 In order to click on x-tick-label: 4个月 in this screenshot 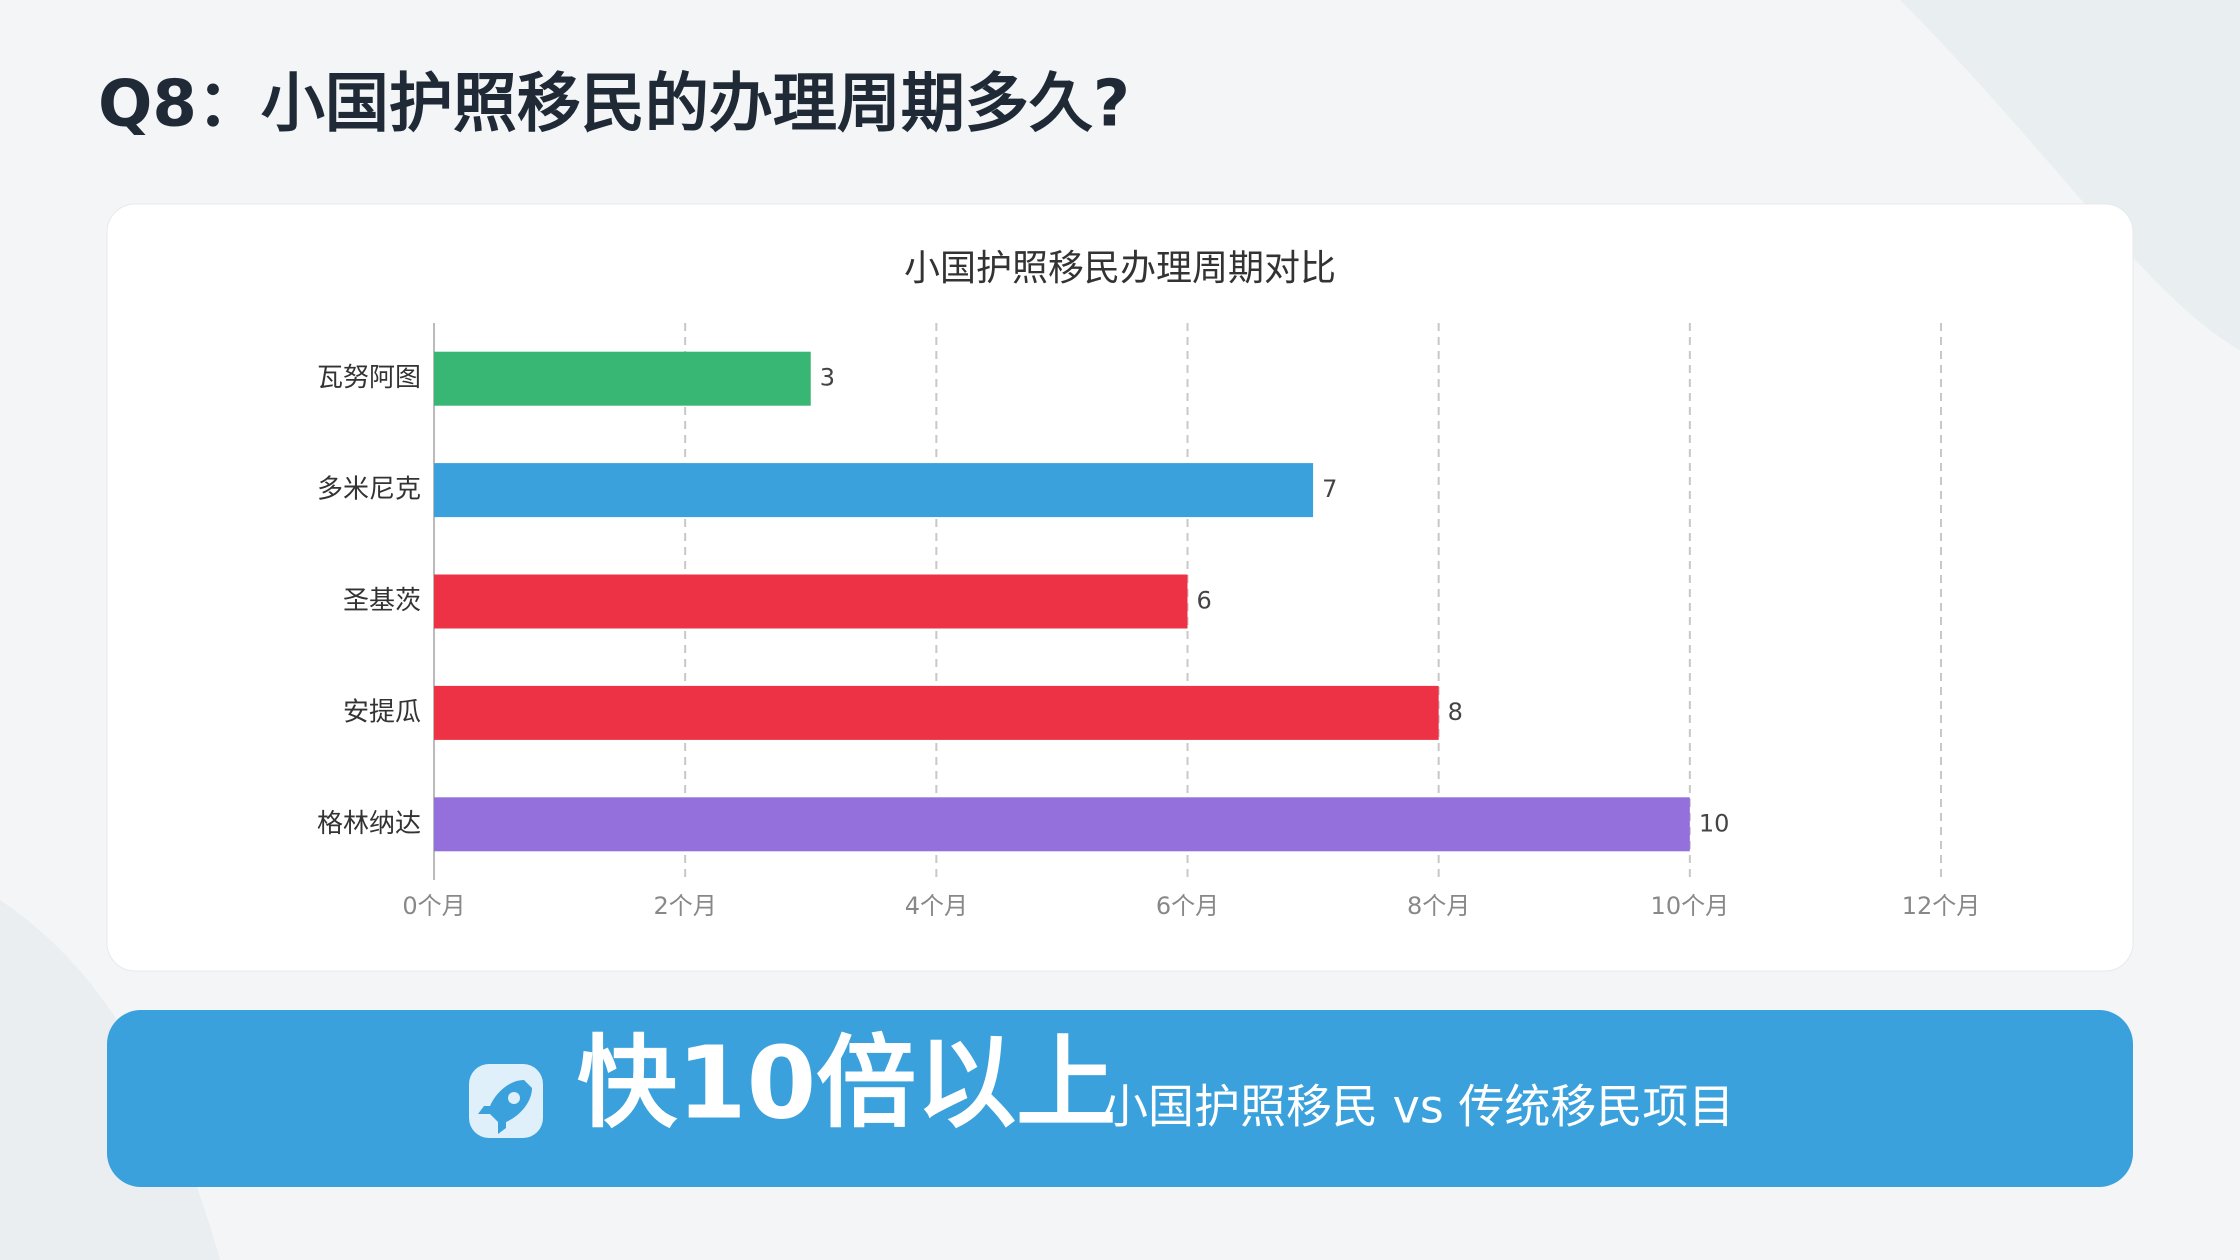, I will do `click(936, 906)`.